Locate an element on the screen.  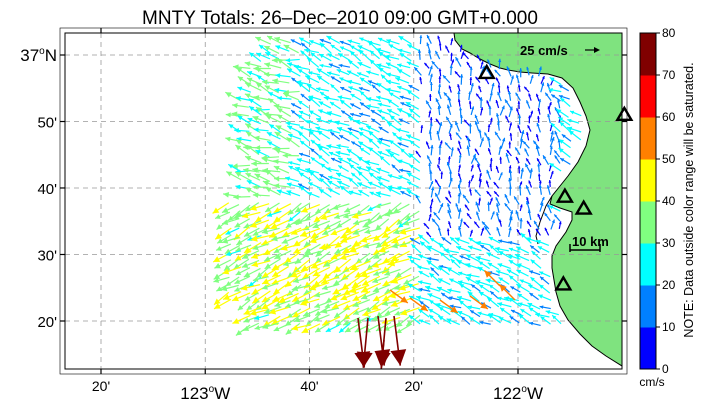
radar-station-marker is located at coordinates (486, 71).